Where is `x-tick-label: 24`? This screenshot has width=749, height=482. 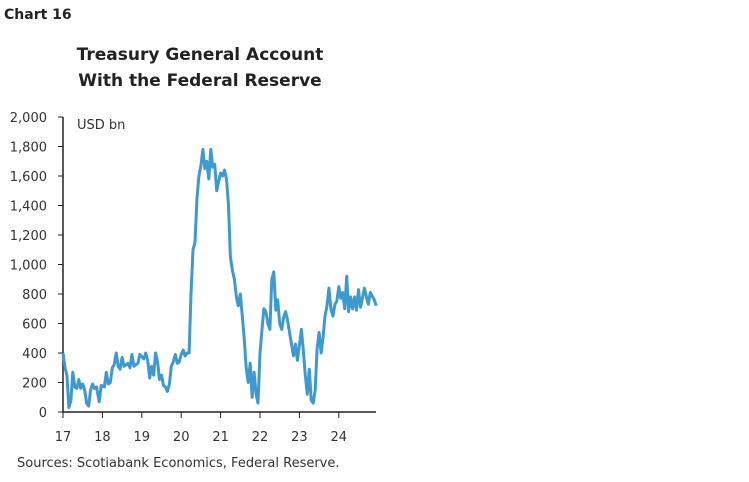
x-tick-label: 24 is located at coordinates (339, 437).